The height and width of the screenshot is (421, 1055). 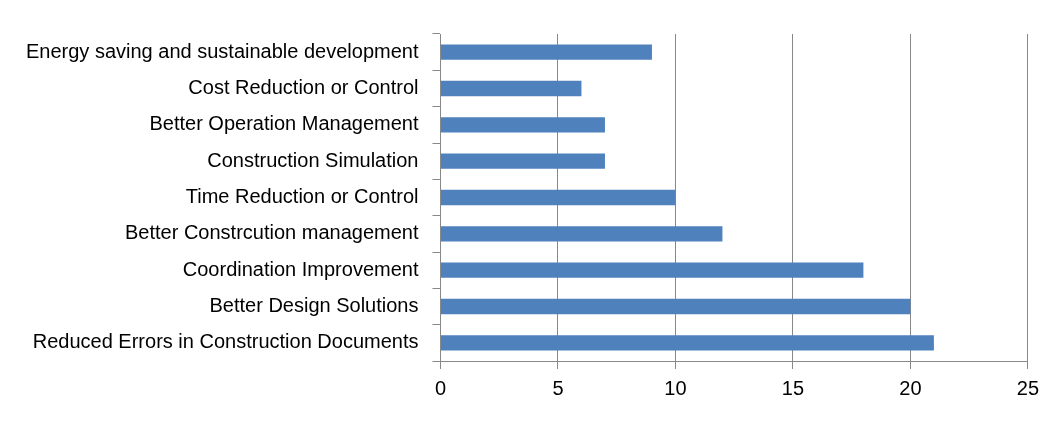 I want to click on y-tick-label: Construction Simulation, so click(x=313, y=159).